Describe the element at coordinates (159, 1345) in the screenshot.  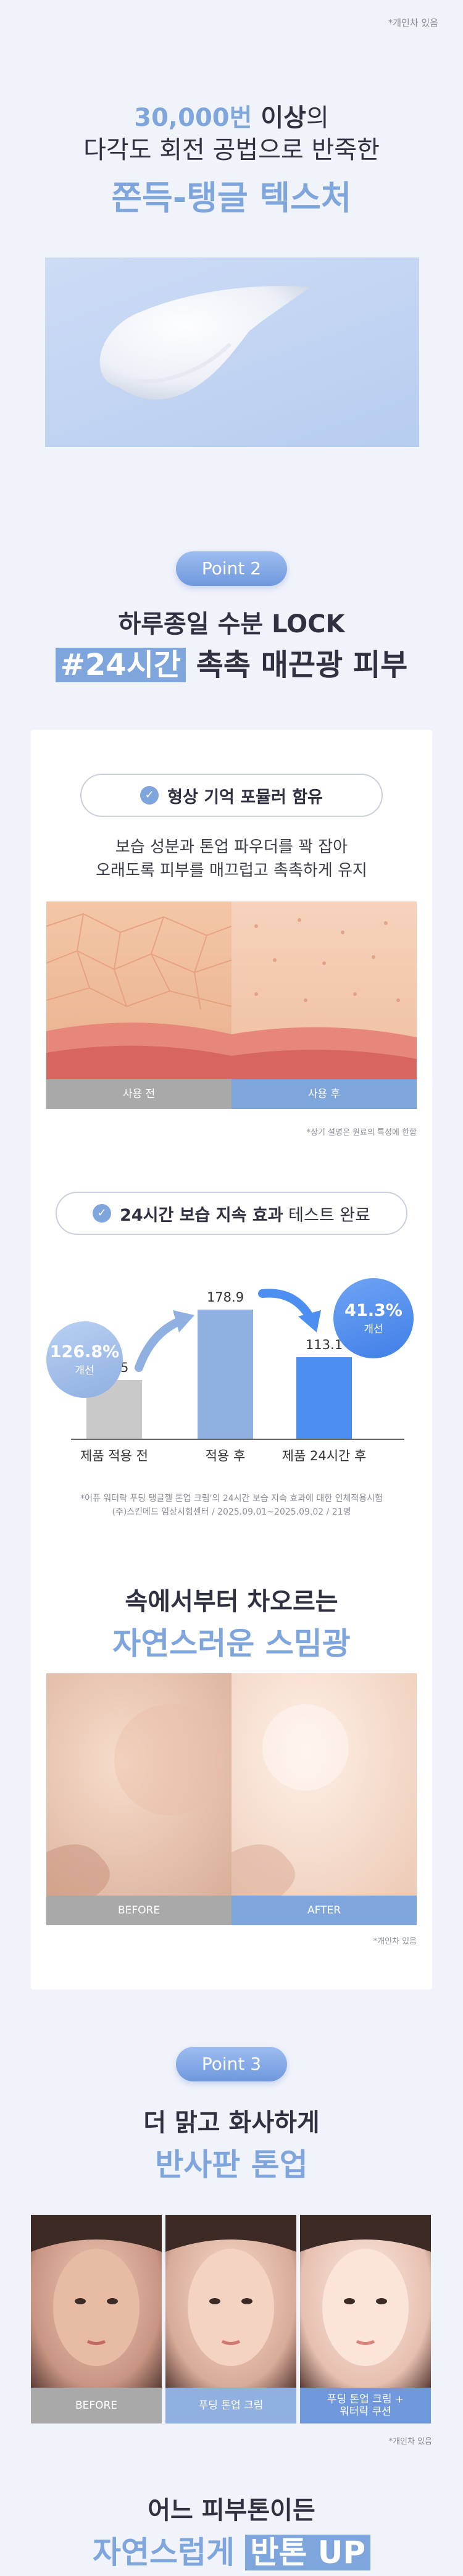
I see `increase-arrow` at that location.